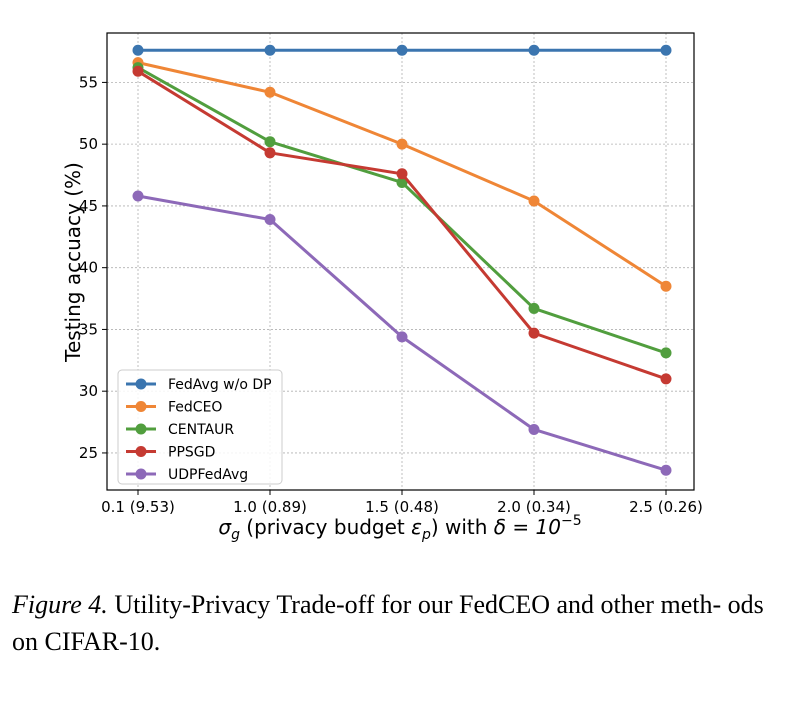 The height and width of the screenshot is (704, 804). Describe the element at coordinates (195, 408) in the screenshot. I see `legend-label: FedCEO` at that location.